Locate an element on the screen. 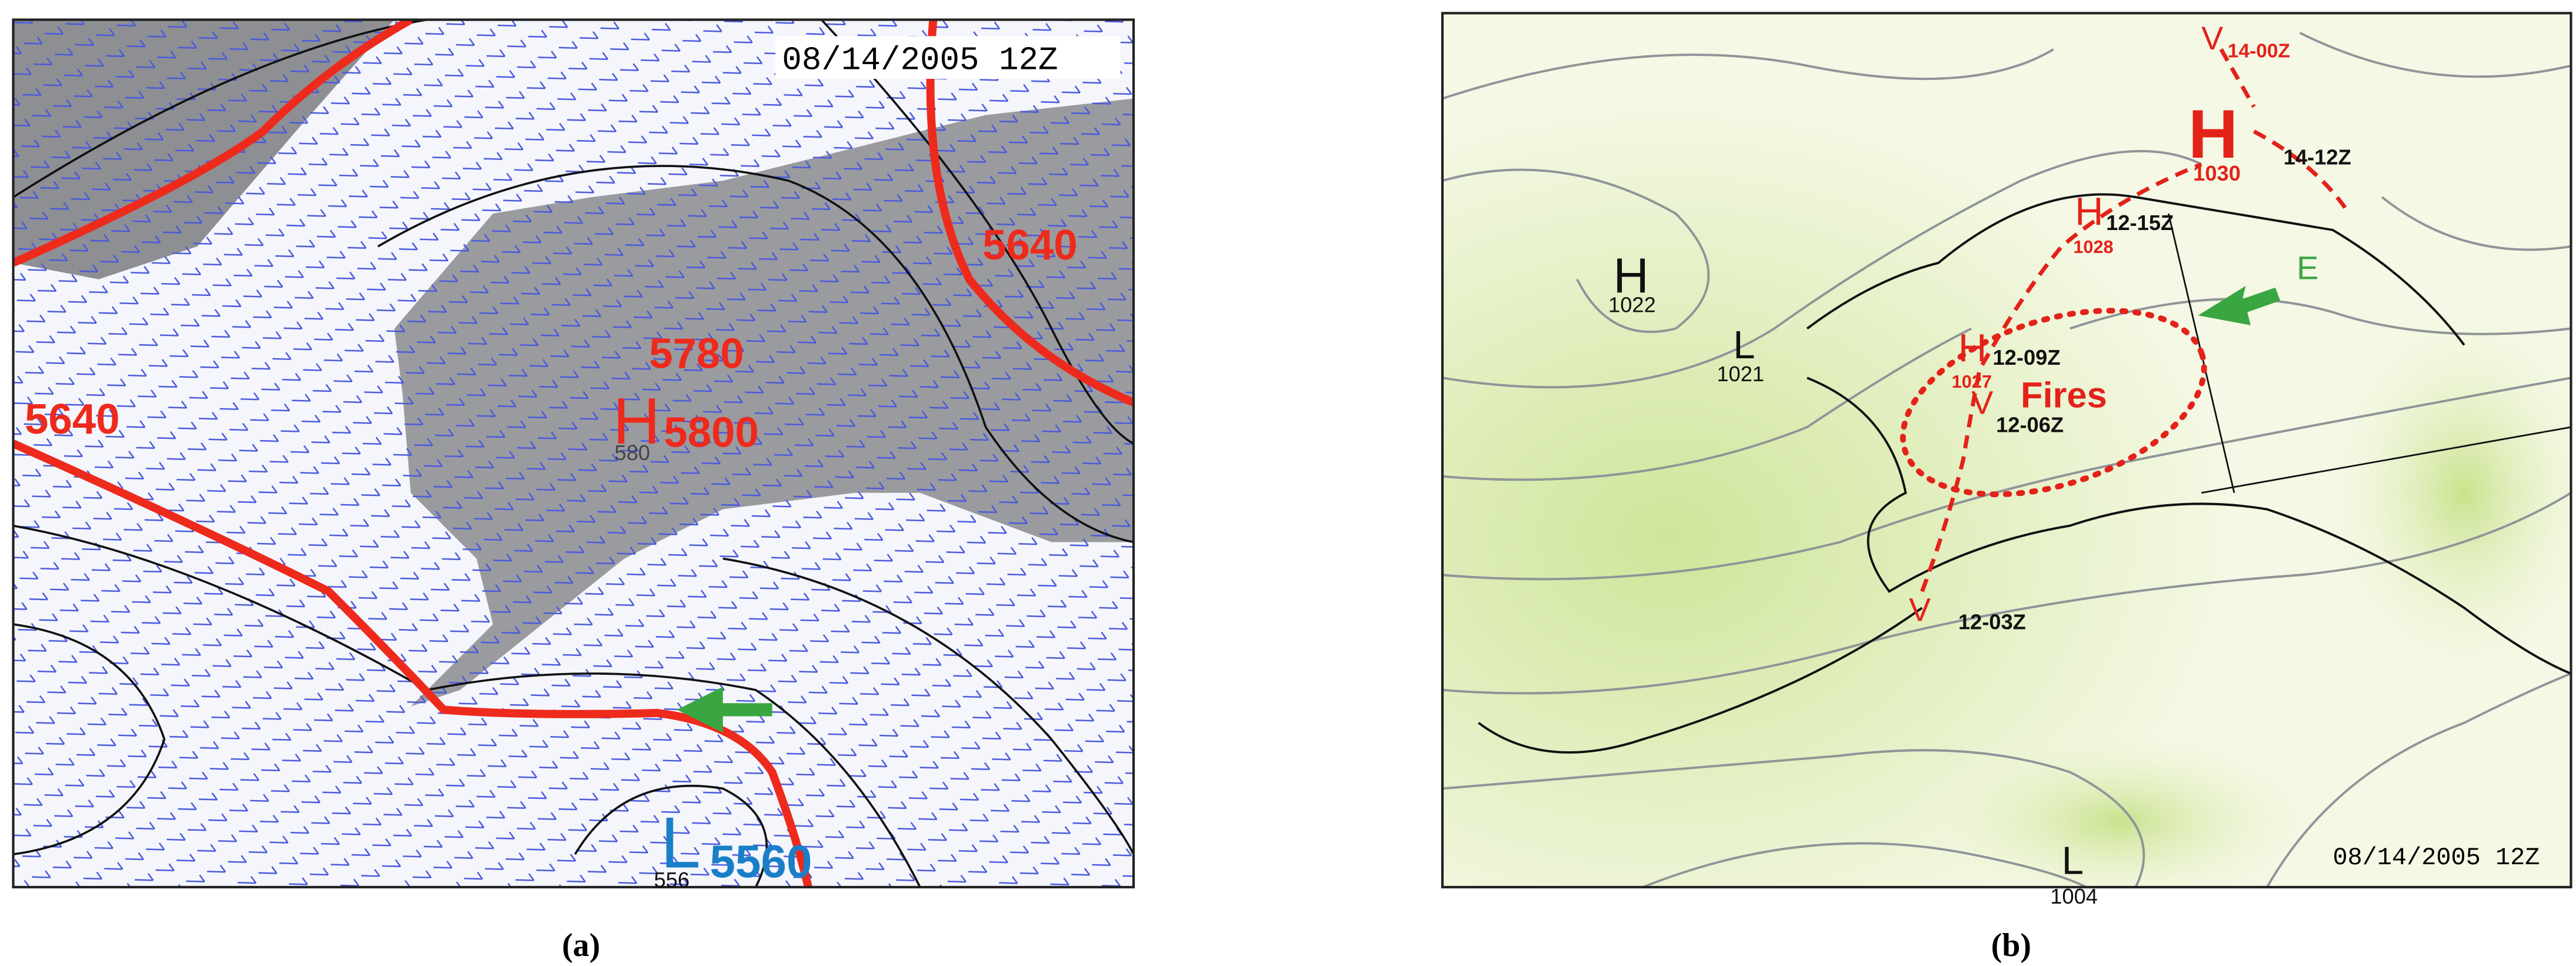  time-label: 12-06Z is located at coordinates (2030, 424).